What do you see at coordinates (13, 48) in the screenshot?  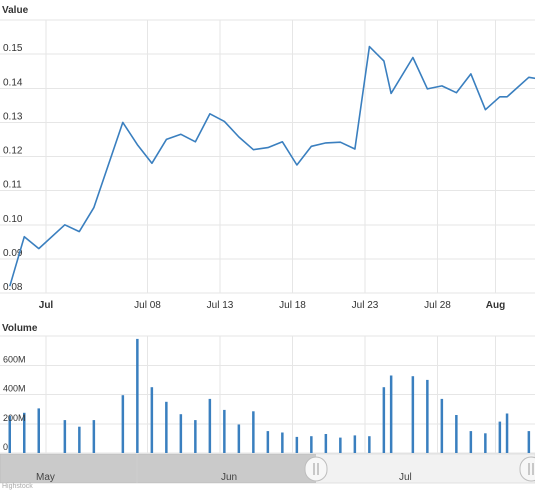 I see `price-y-tick-label: 0.15` at bounding box center [13, 48].